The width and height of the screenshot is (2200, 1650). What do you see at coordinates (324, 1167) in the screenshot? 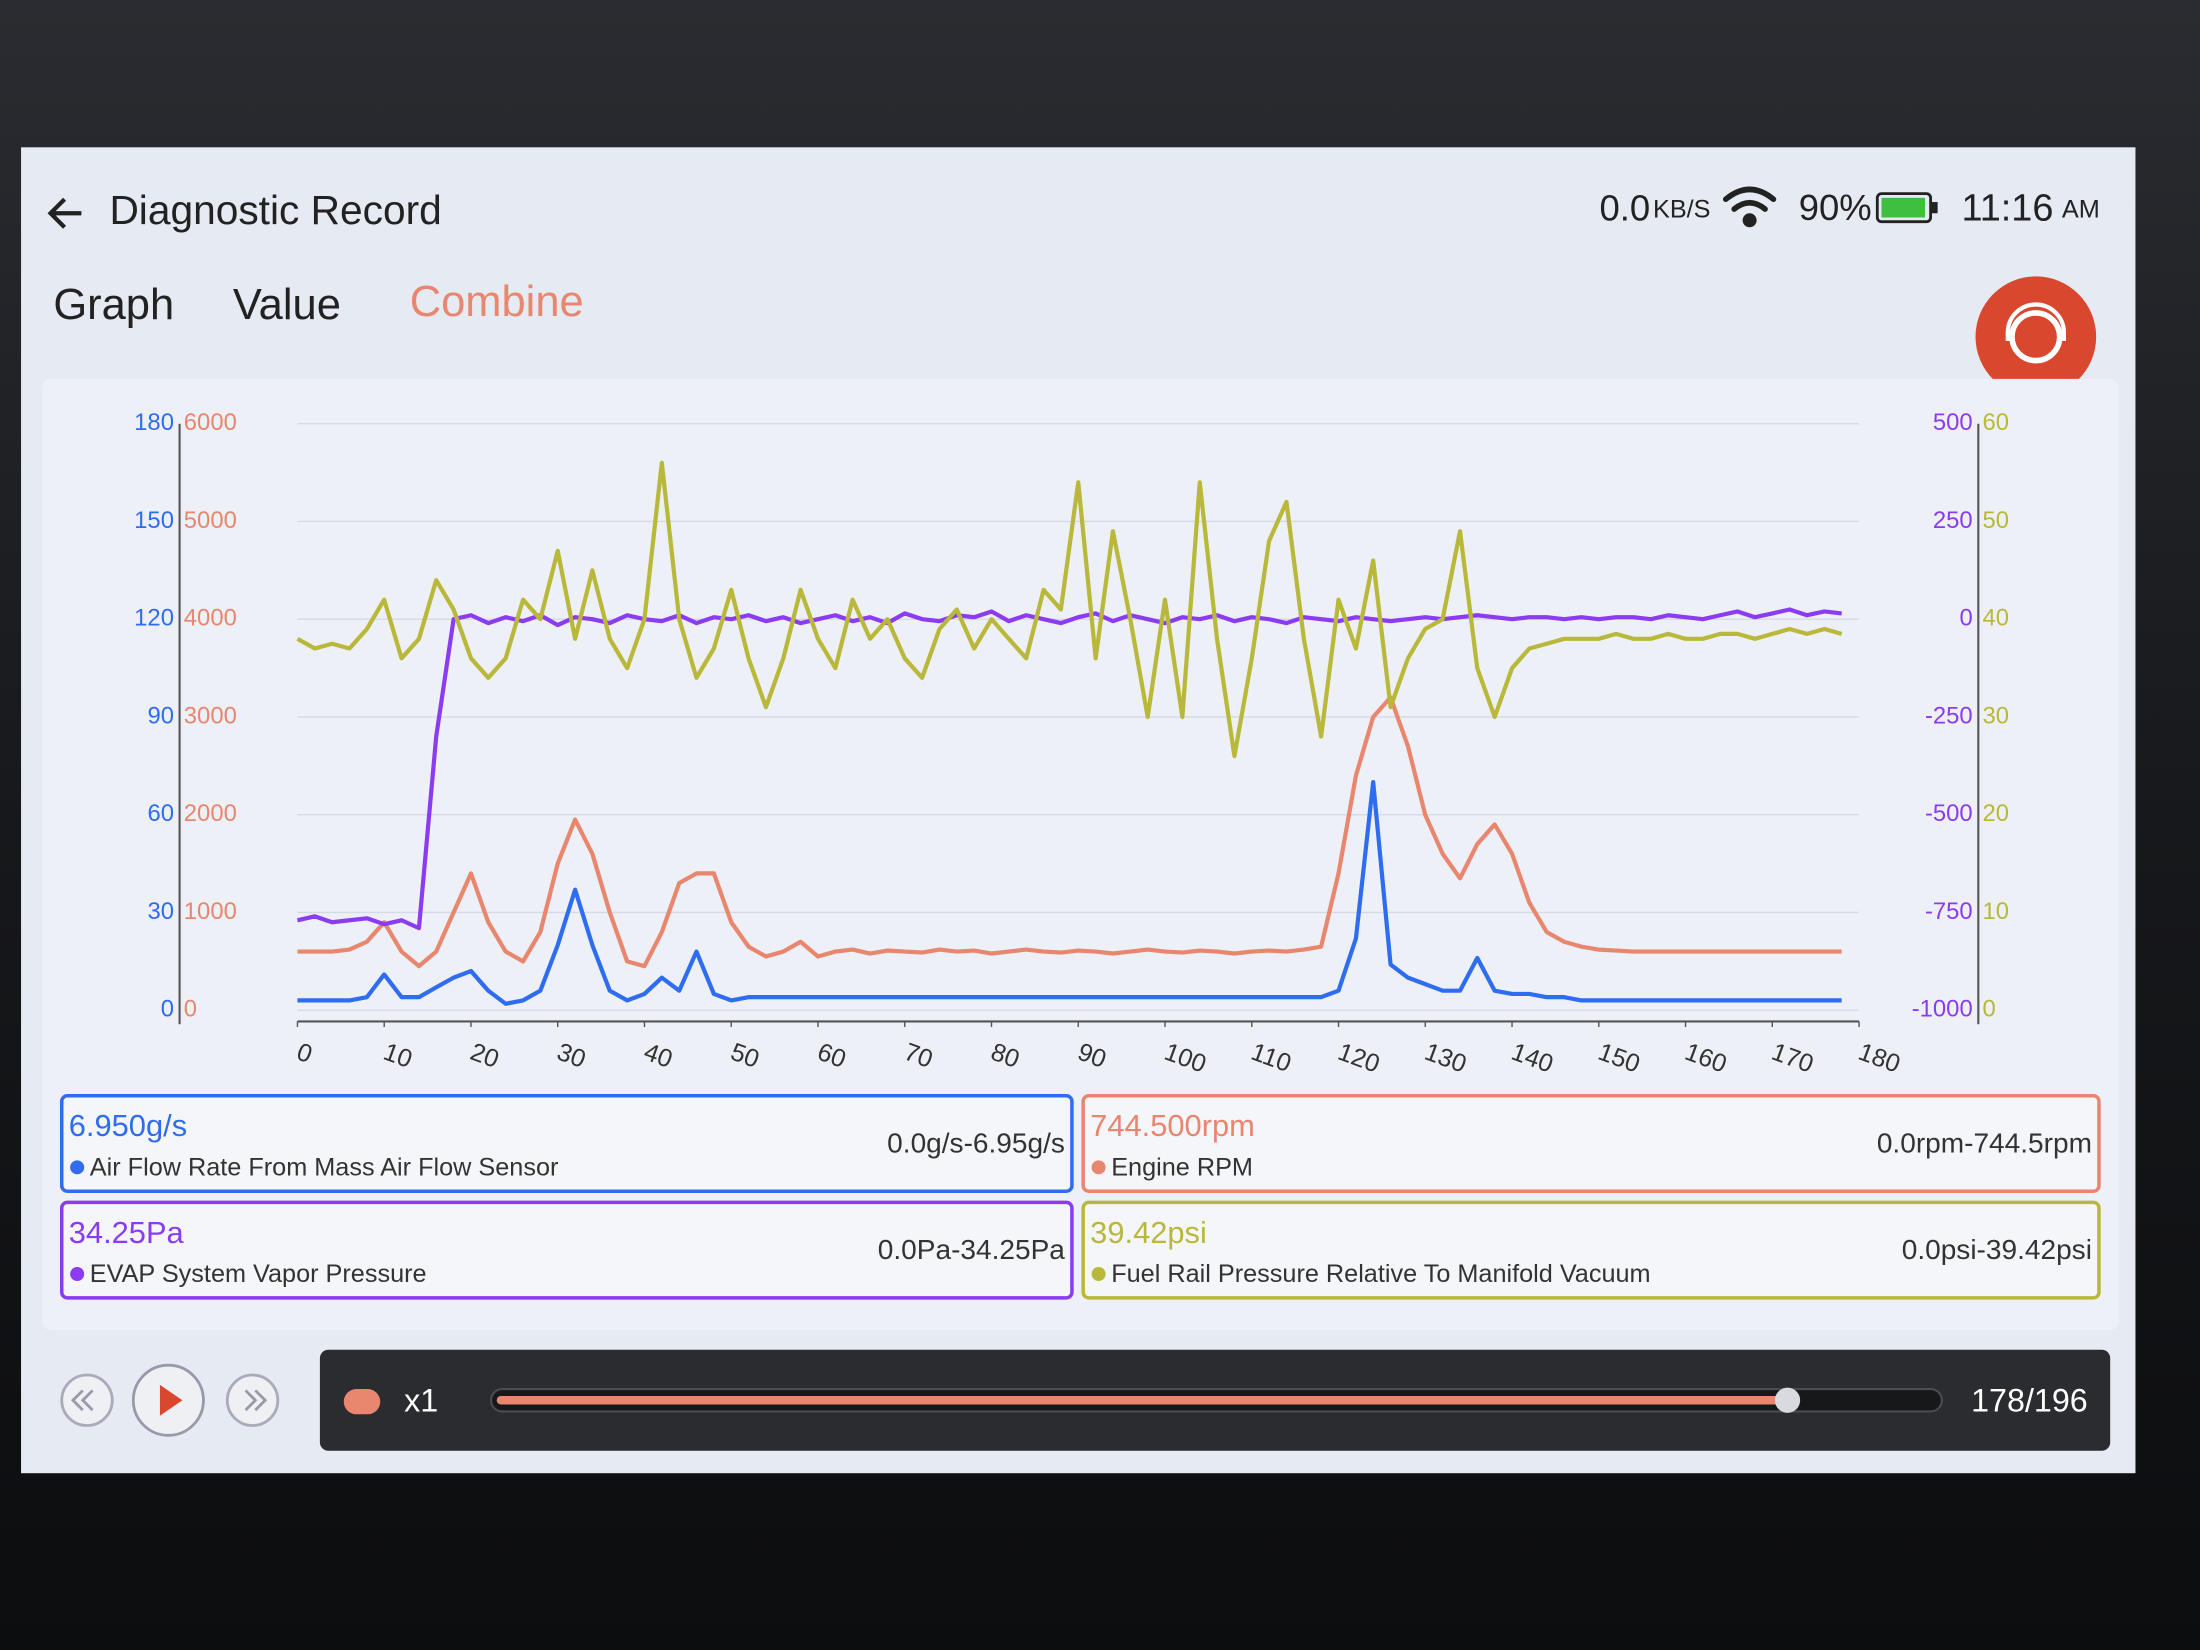
I see `legend-name: Air Flow Rate From Mass Air Flow Sensor` at bounding box center [324, 1167].